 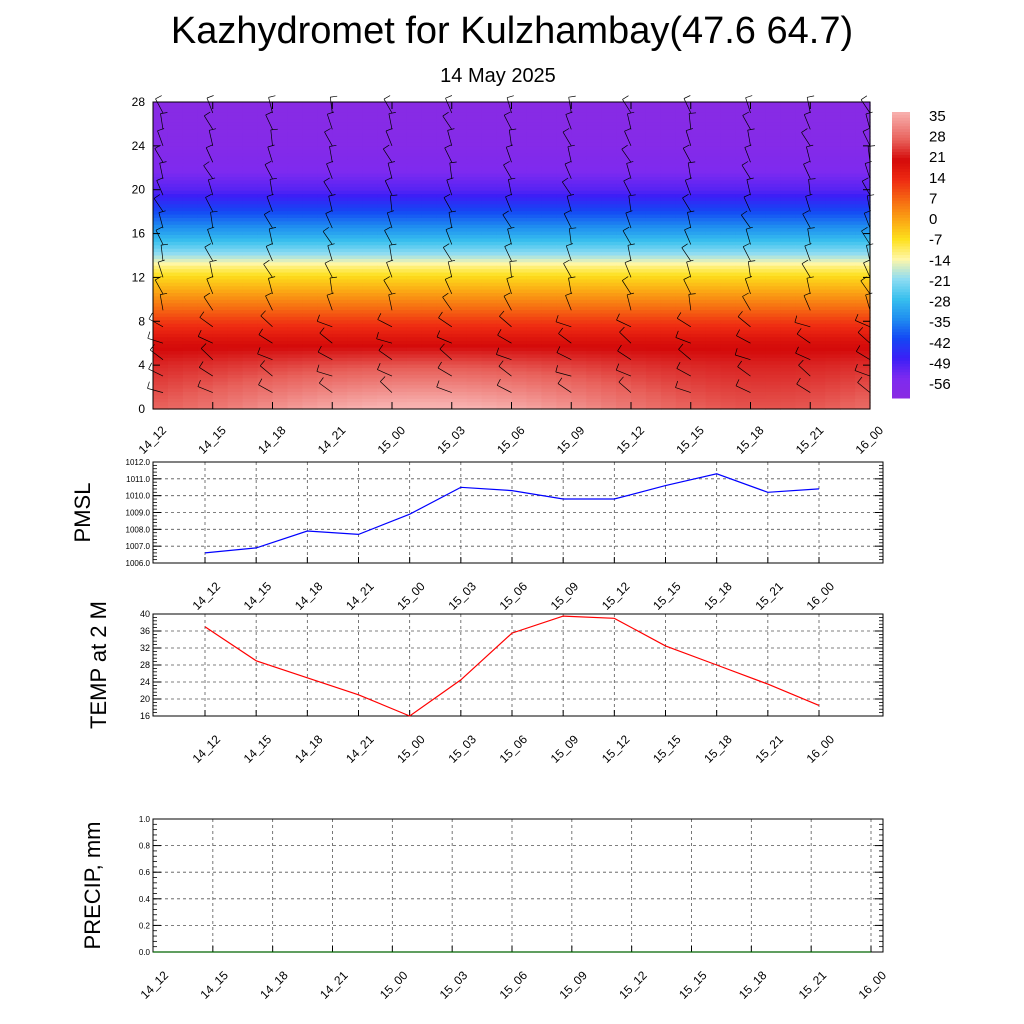 What do you see at coordinates (937, 137) in the screenshot?
I see `colorbar-label: 28` at bounding box center [937, 137].